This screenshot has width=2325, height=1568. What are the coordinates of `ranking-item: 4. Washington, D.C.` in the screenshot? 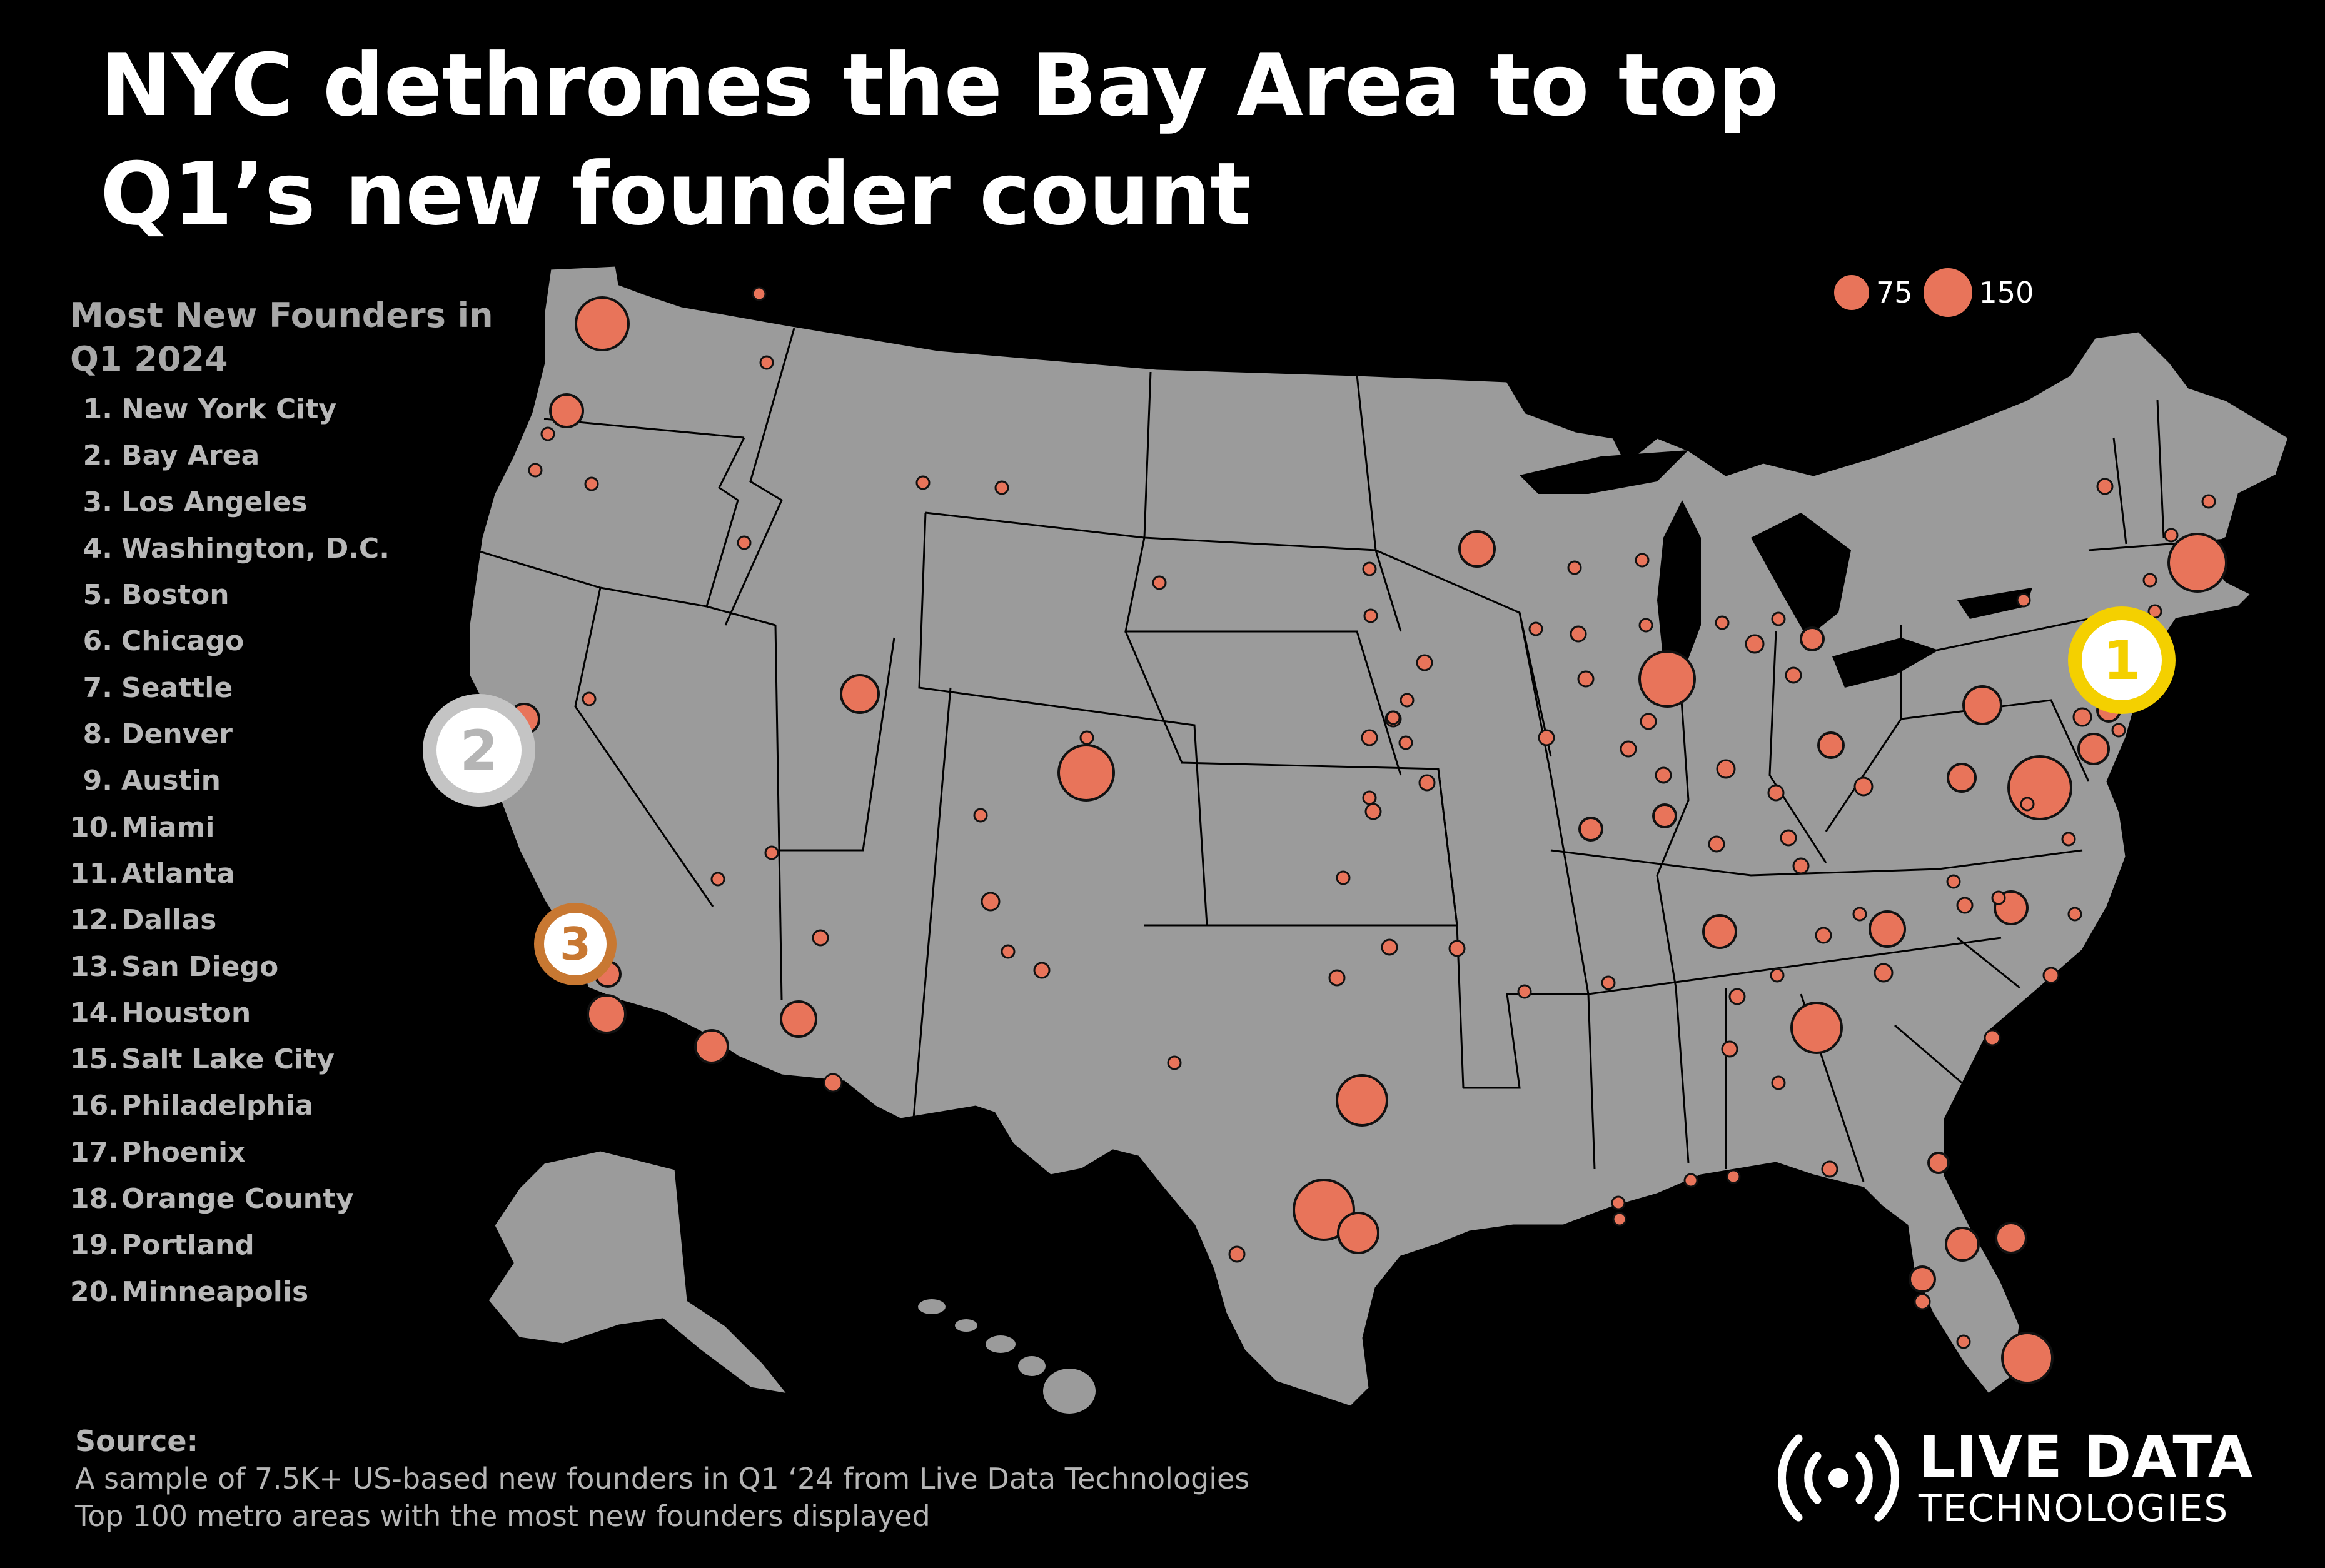 It's located at (295, 549).